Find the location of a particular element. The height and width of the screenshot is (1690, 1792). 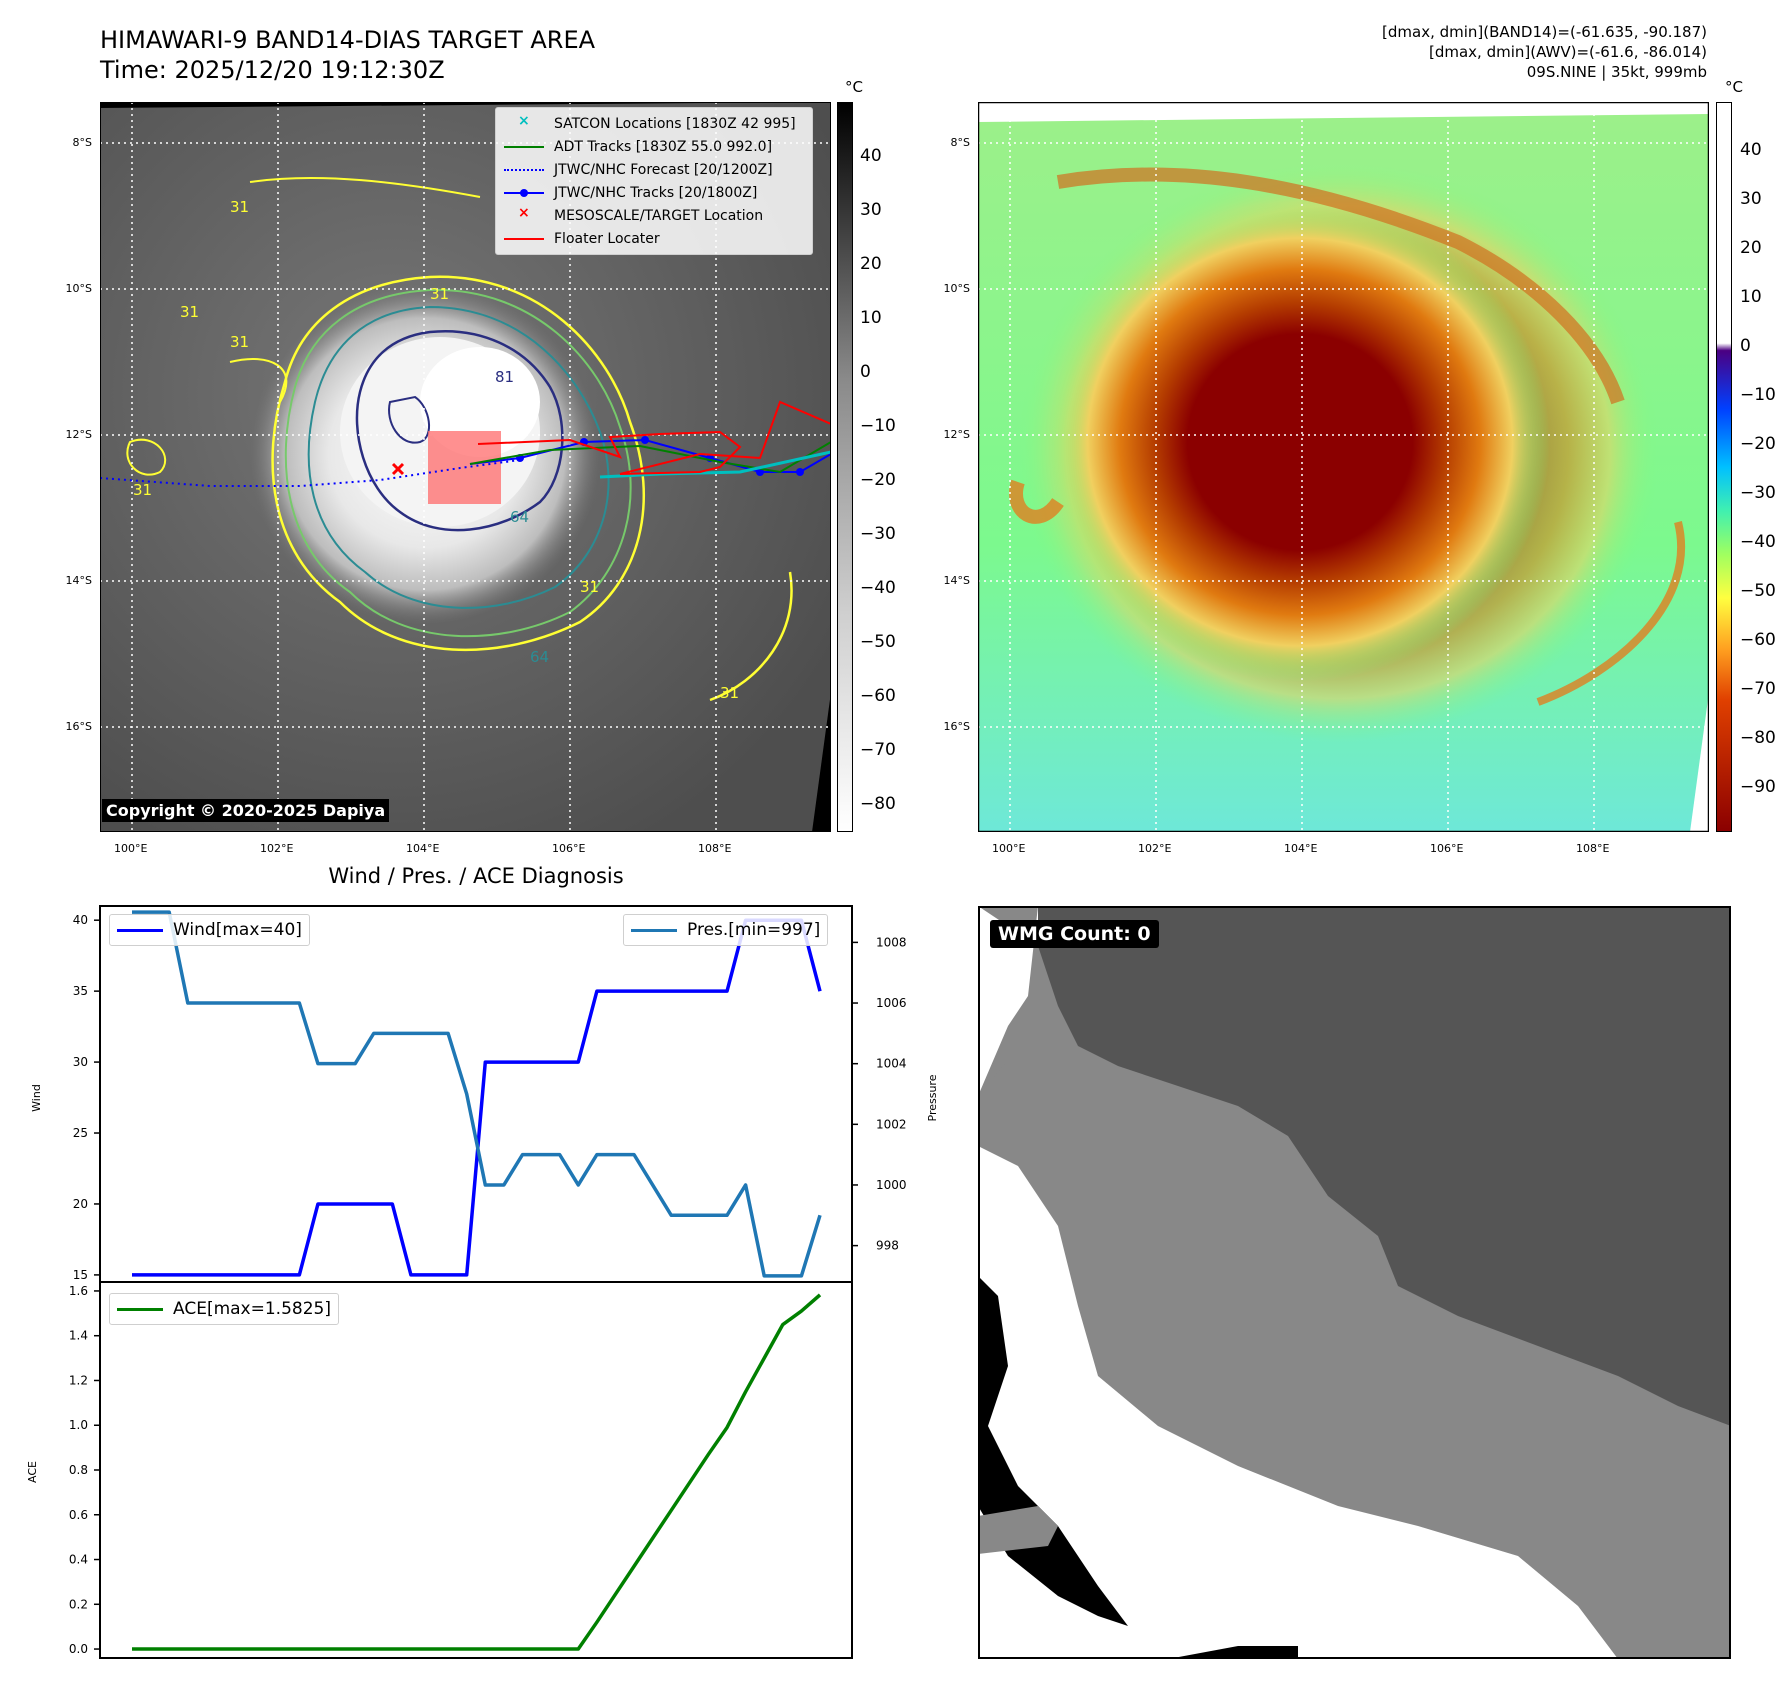

lon-label: 100°E is located at coordinates (131, 848).